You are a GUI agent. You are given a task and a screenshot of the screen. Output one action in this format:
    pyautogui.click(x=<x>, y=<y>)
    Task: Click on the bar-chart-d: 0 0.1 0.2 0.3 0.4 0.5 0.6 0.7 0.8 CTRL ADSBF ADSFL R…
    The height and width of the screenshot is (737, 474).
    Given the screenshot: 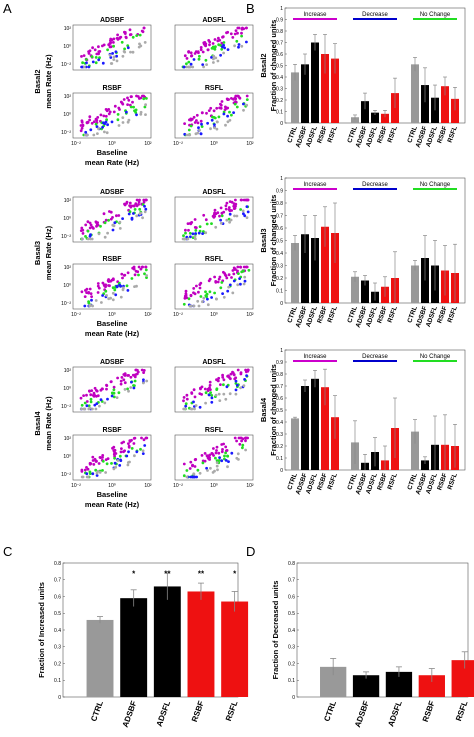 What is the action you would take?
    pyautogui.click(x=372, y=645)
    